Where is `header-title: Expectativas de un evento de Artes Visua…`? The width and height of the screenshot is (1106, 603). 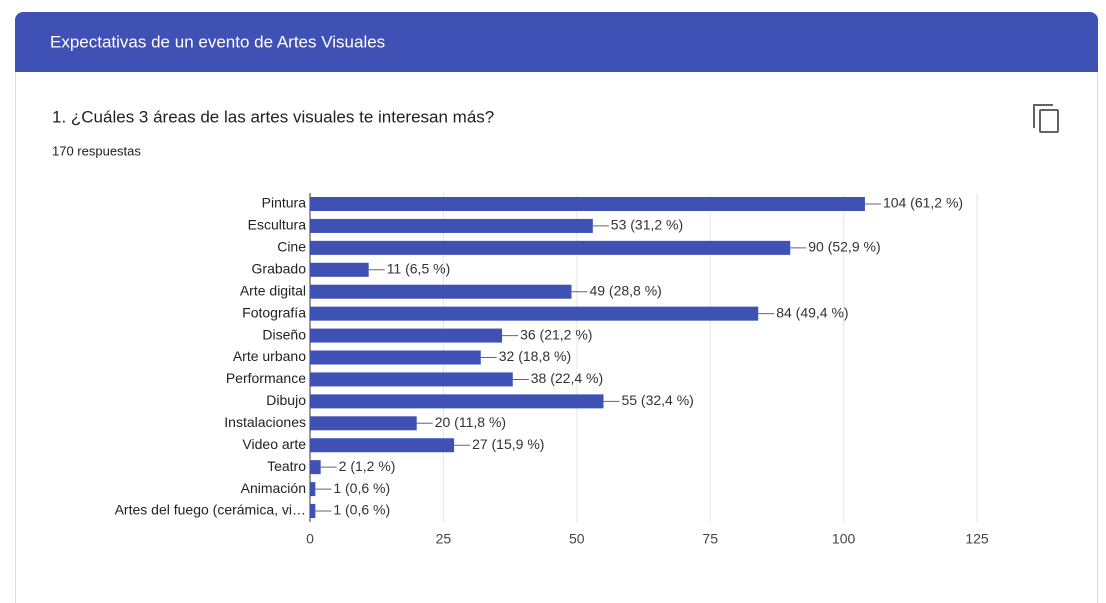
header-title: Expectativas de un evento de Artes Visua… is located at coordinates (217, 41).